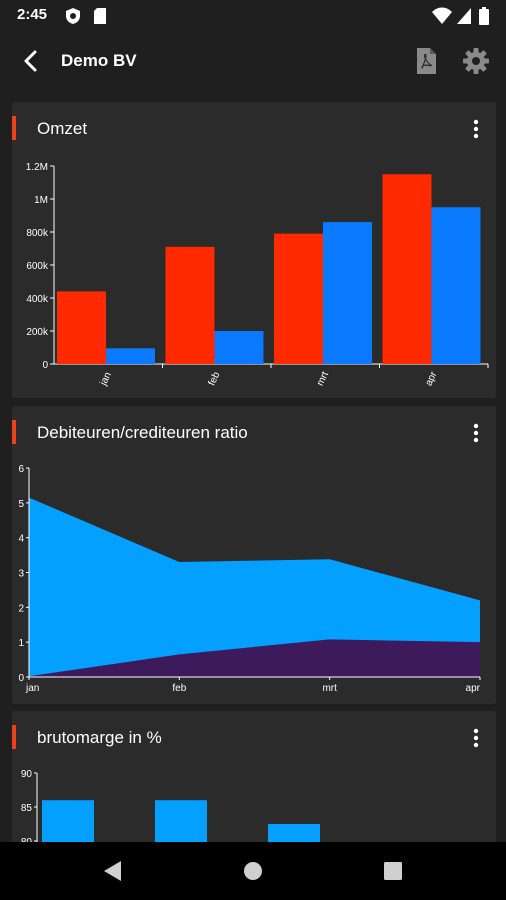 The height and width of the screenshot is (900, 506). What do you see at coordinates (21, 574) in the screenshot?
I see `y-tick-label: 3` at bounding box center [21, 574].